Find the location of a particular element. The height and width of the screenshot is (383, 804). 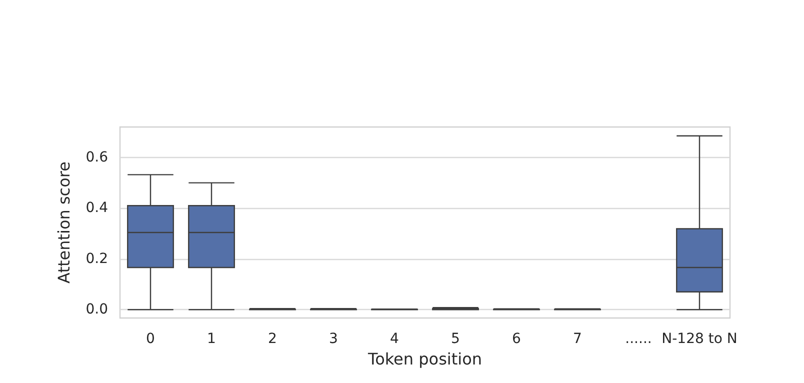

x-axis-title: Token position is located at coordinates (424, 358).